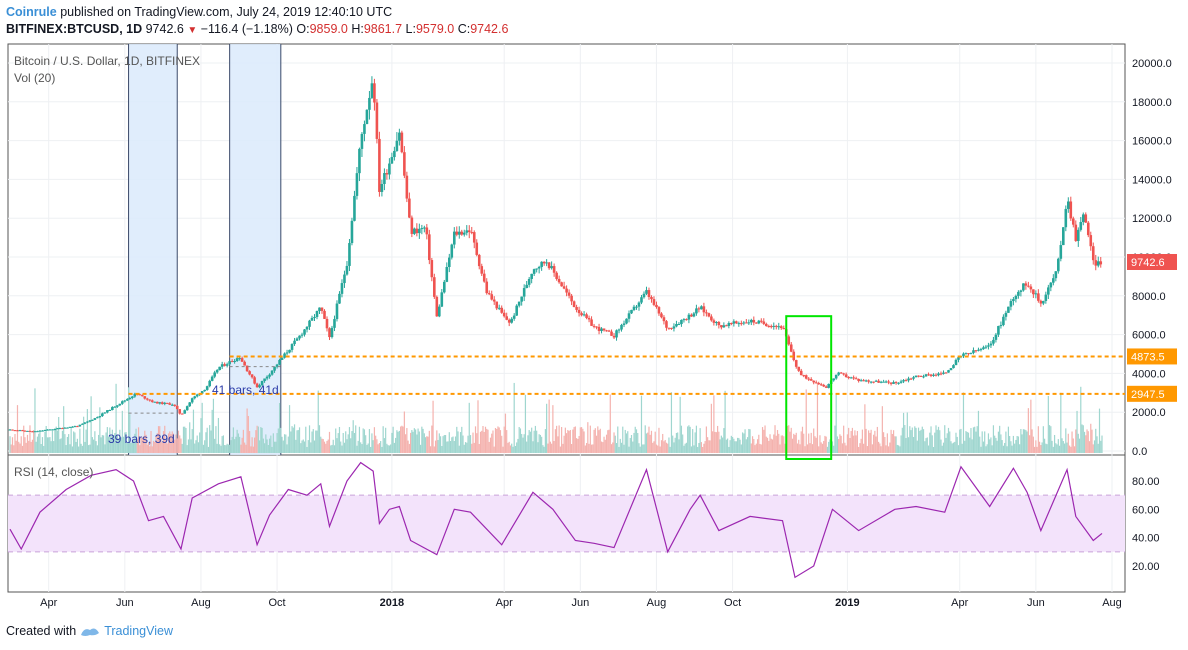 The height and width of the screenshot is (650, 1188). What do you see at coordinates (192, 30) in the screenshot?
I see `down-arrow-icon: ▼` at bounding box center [192, 30].